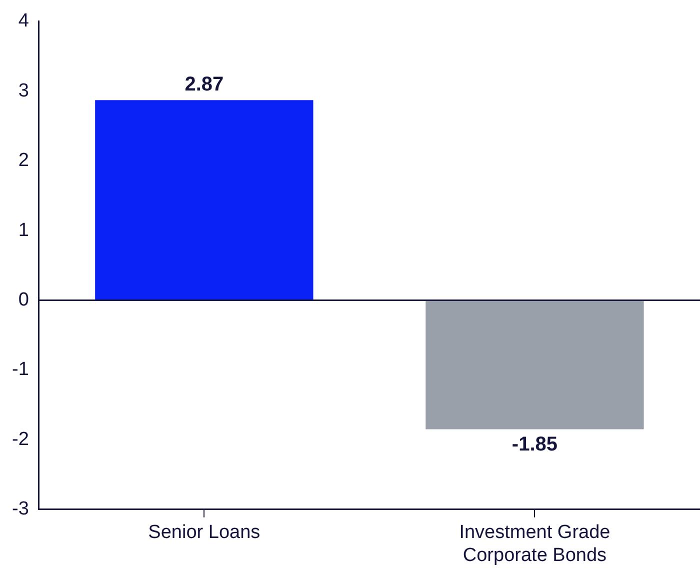  I want to click on y-tick-label: 2, so click(23, 161).